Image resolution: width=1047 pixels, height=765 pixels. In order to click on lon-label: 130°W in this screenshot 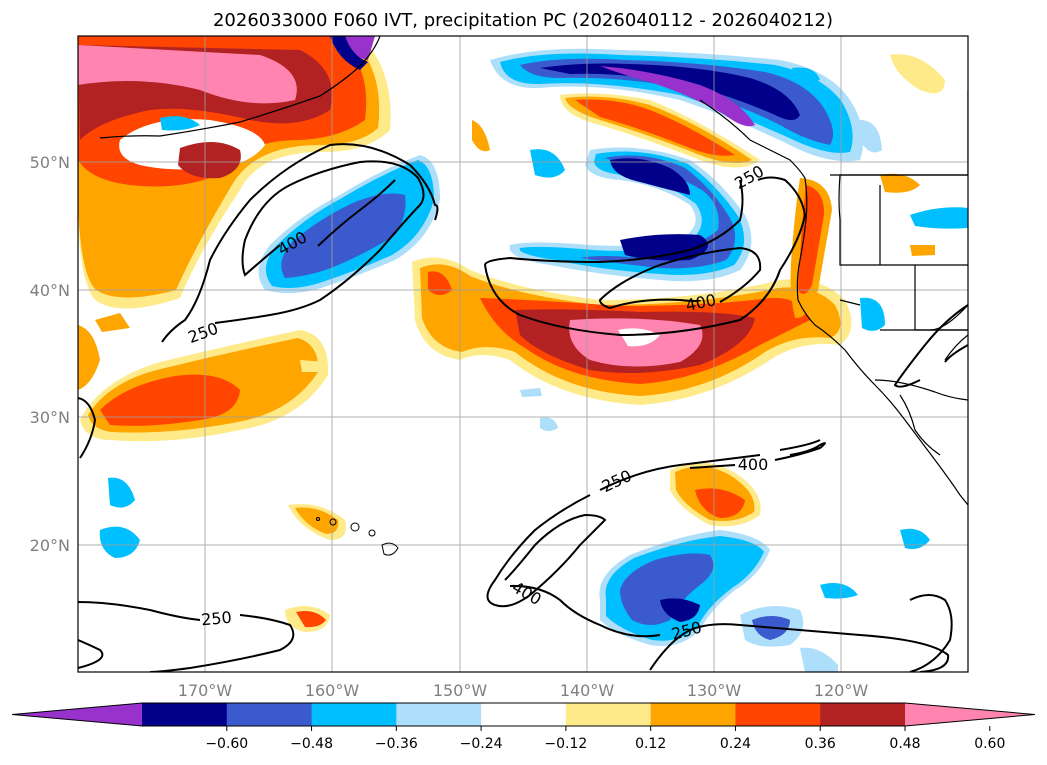, I will do `click(714, 690)`.